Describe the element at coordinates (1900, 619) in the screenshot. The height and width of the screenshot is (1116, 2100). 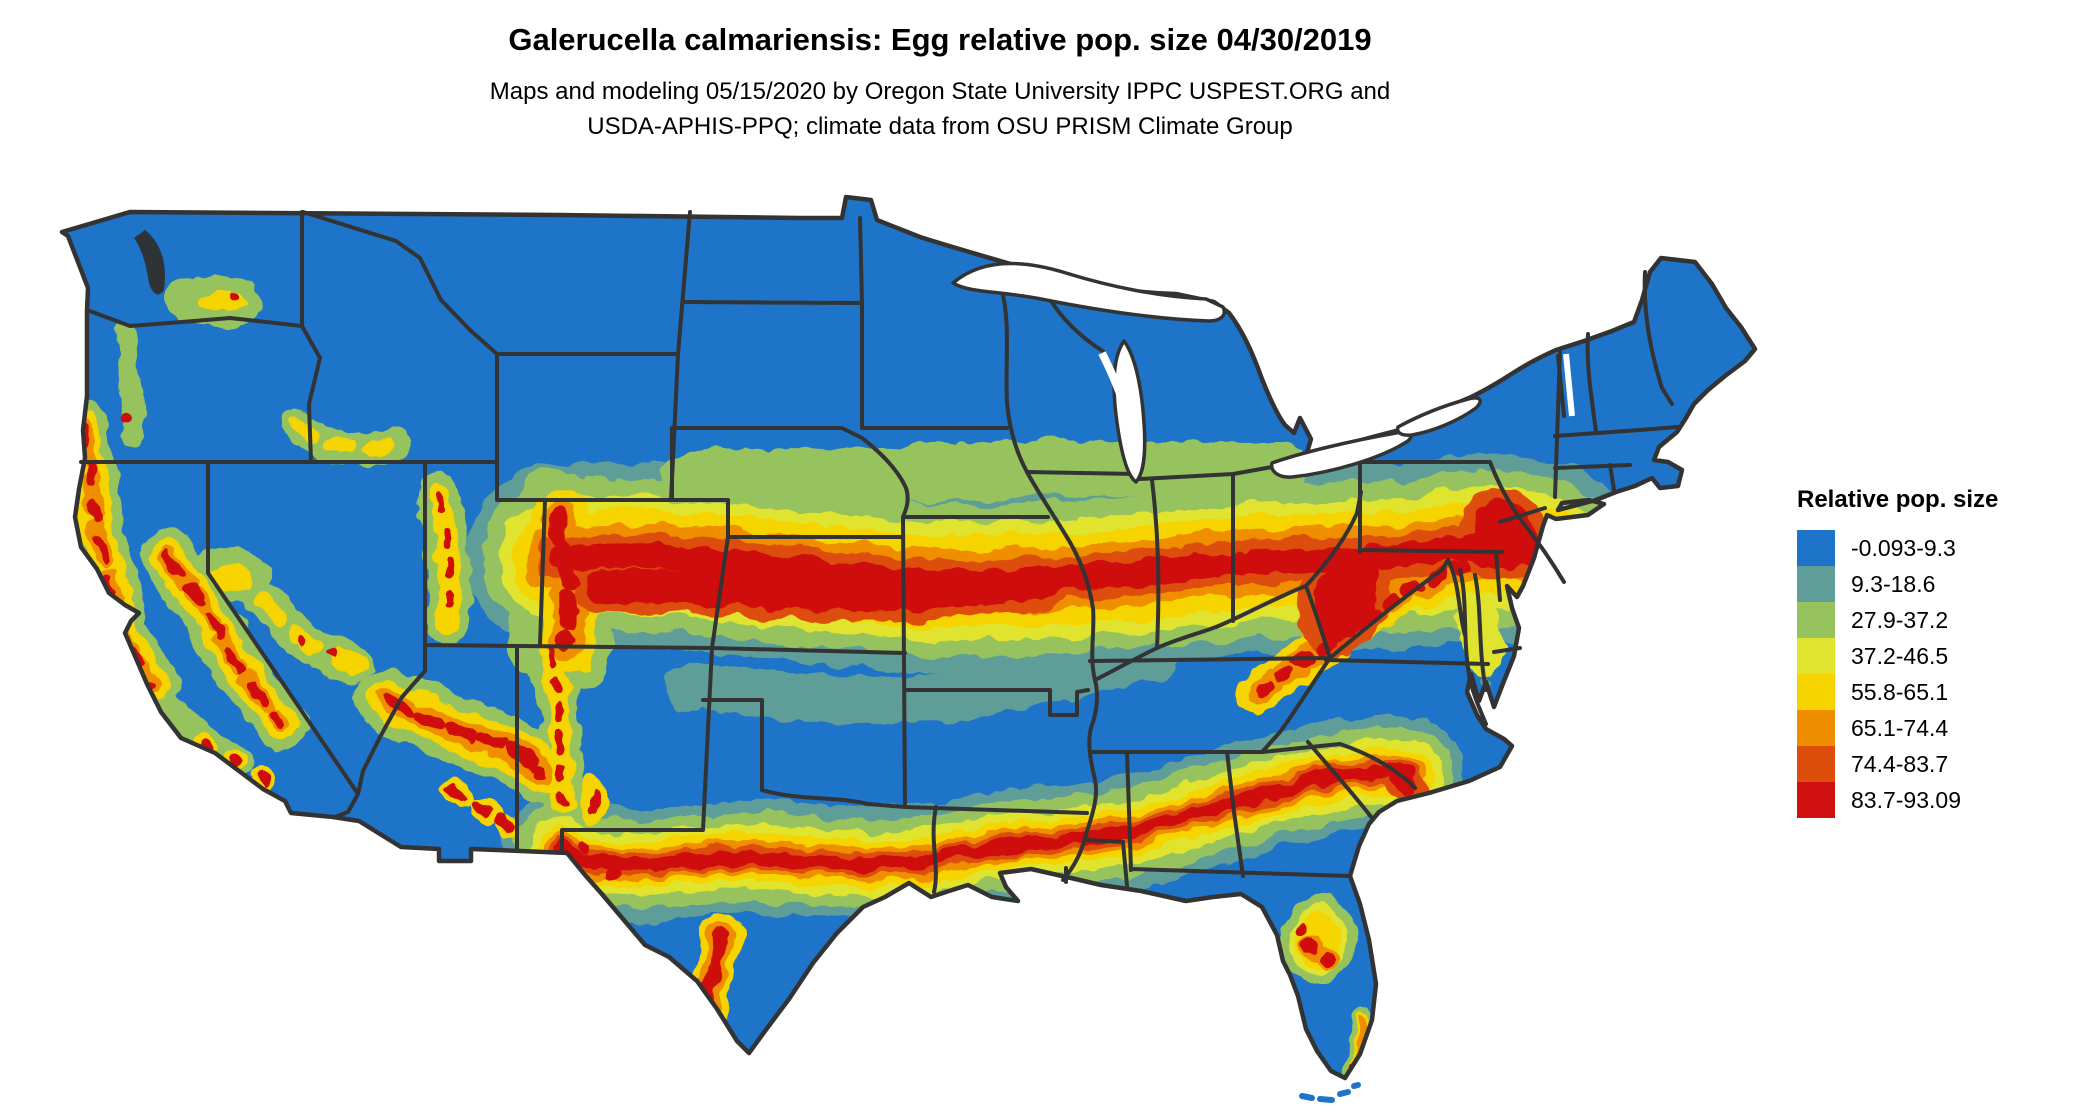
I see `legend-label: 27.9-37.2` at that location.